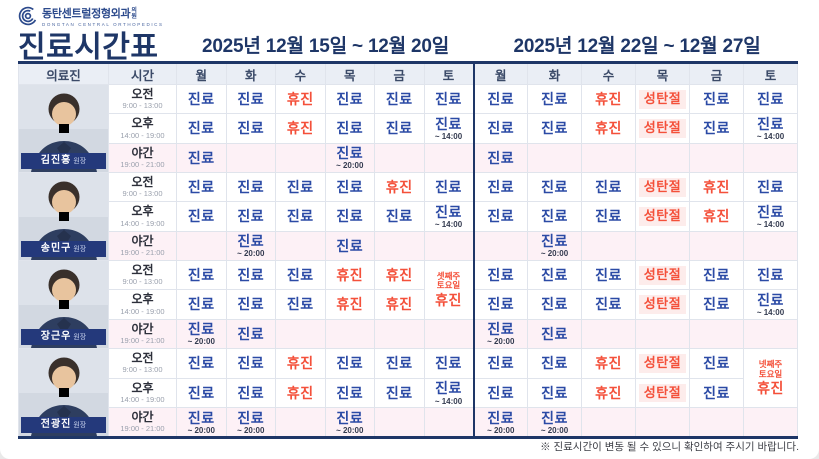  Describe the element at coordinates (142, 282) in the screenshot. I see `time-slot-hours: 9:00 - 13:00` at that location.